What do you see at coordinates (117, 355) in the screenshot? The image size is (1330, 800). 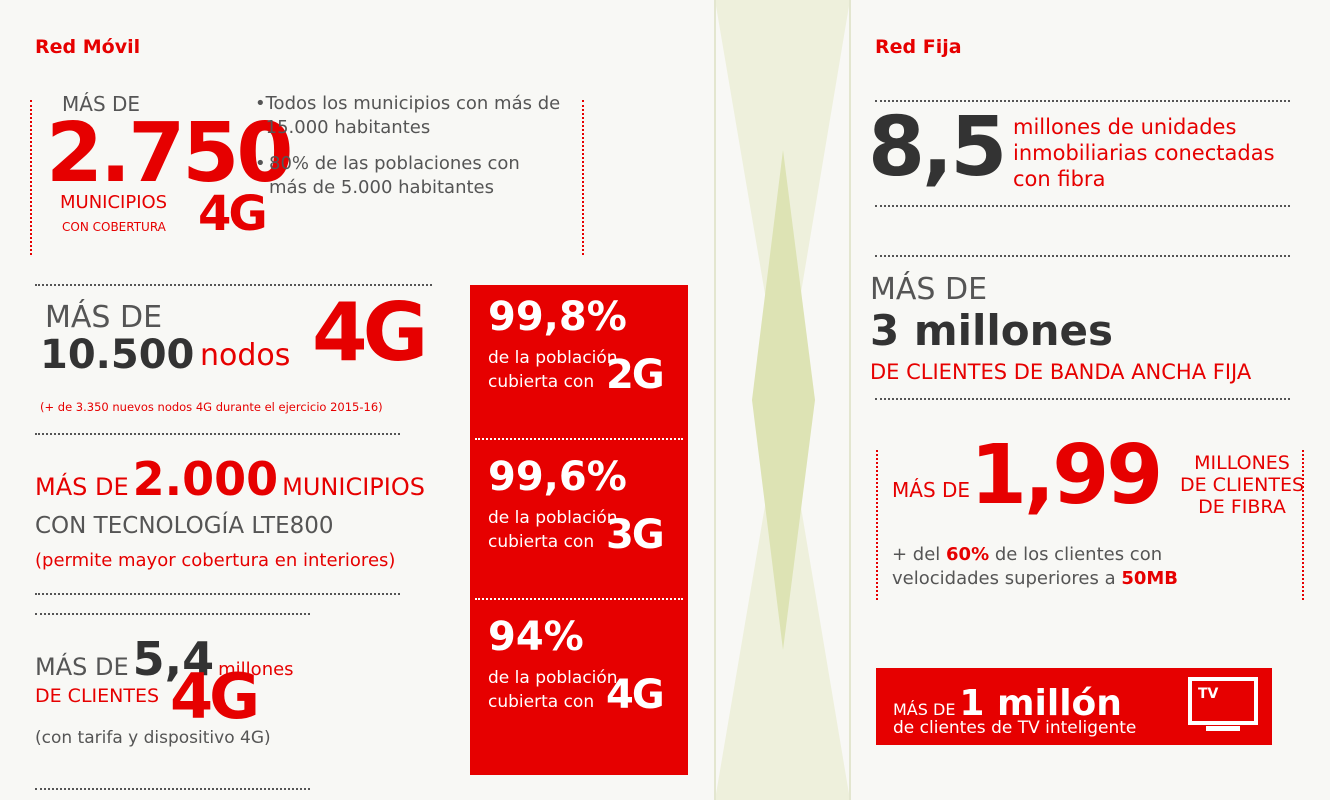 I see `big-number: 10.500` at bounding box center [117, 355].